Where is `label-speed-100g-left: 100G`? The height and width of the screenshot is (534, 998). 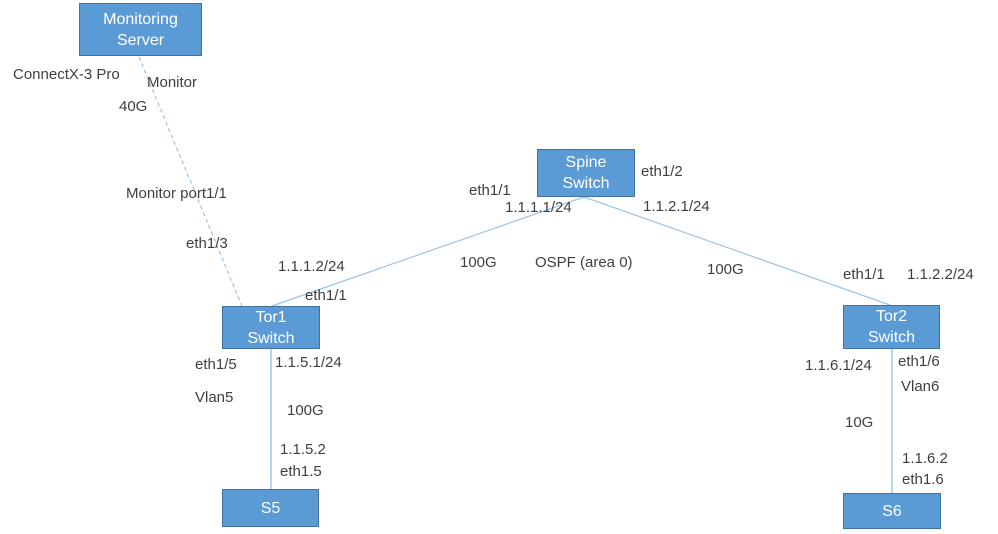
label-speed-100g-left: 100G is located at coordinates (478, 262).